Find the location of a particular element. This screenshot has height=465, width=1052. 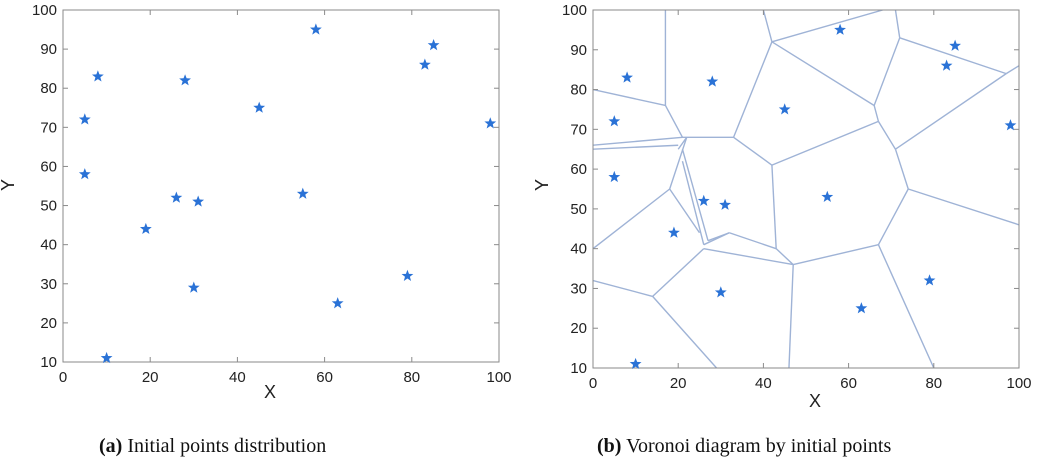

panel-a-x-tick-label: 80 is located at coordinates (411, 377).